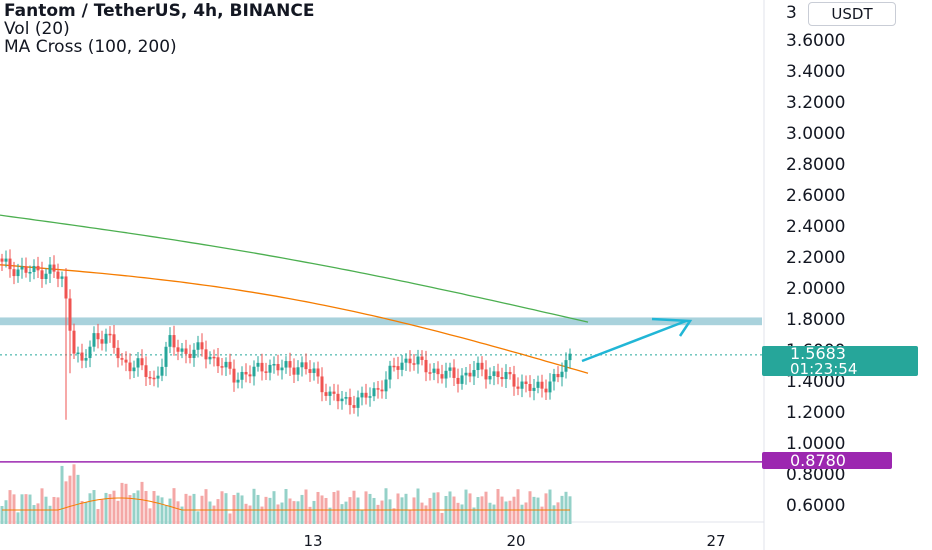  Describe the element at coordinates (815, 289) in the screenshot. I see `price-tick-label: 2.0000` at that location.